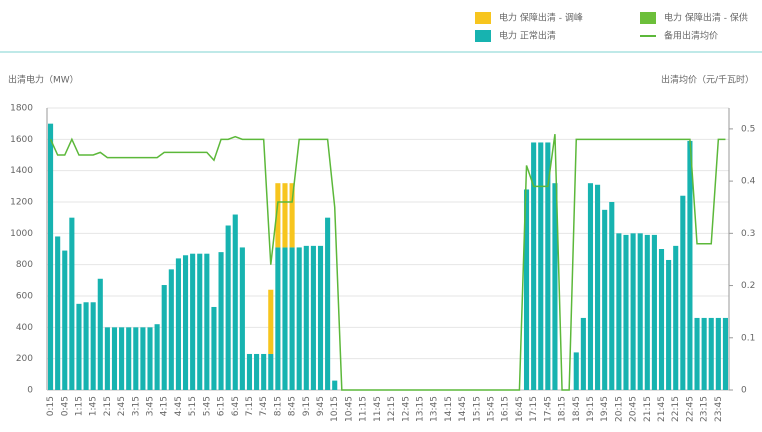  Describe the element at coordinates (477, 409) in the screenshot. I see `x-tick-label: 15:15` at that location.